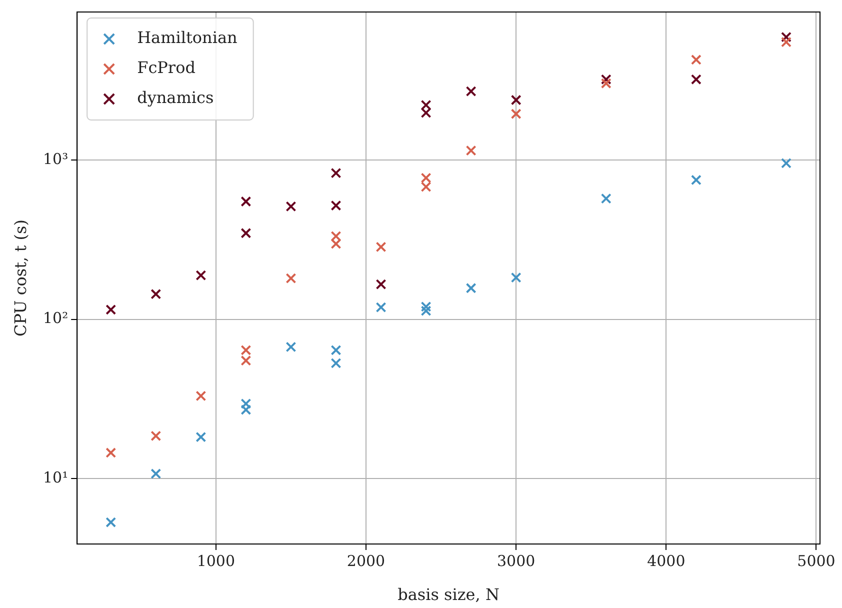 The height and width of the screenshot is (608, 842). What do you see at coordinates (55, 477) in the screenshot?
I see `y-tick-label: 10¹` at bounding box center [55, 477].